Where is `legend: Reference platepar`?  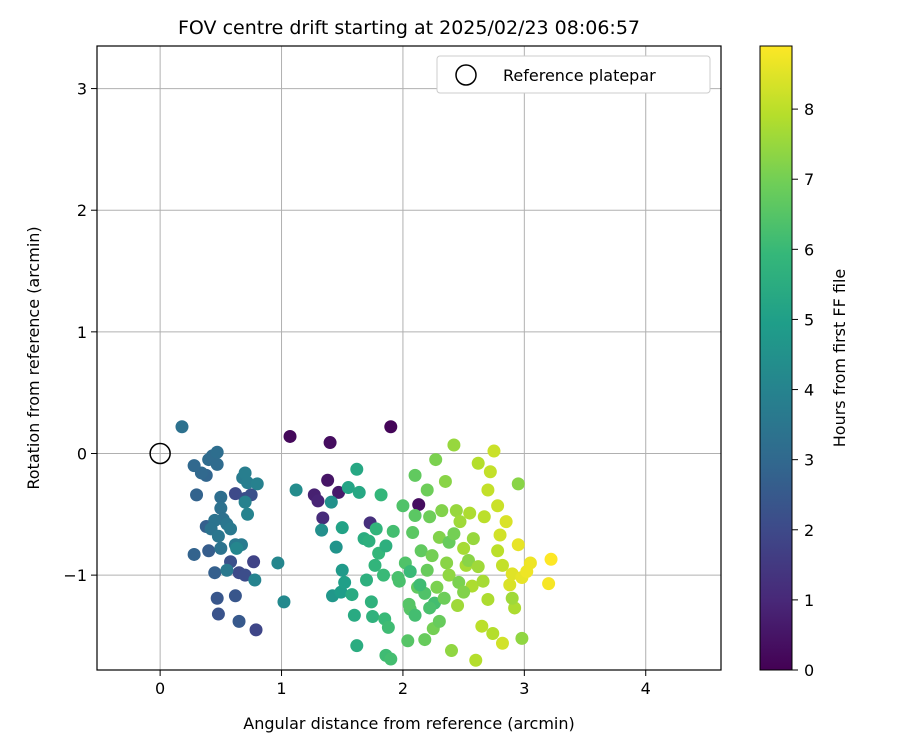
legend: Reference platepar is located at coordinates (573, 74).